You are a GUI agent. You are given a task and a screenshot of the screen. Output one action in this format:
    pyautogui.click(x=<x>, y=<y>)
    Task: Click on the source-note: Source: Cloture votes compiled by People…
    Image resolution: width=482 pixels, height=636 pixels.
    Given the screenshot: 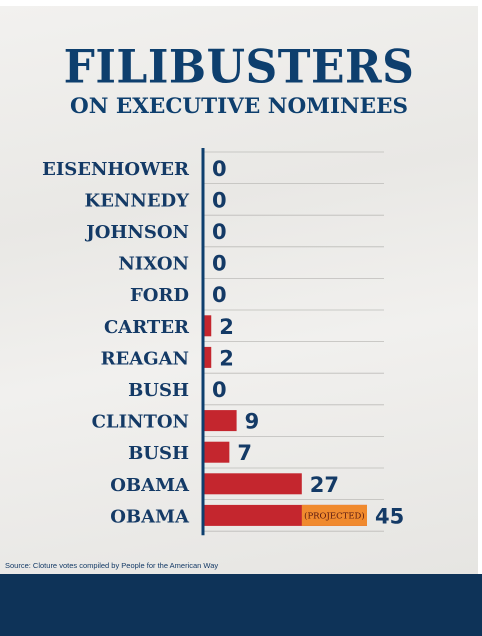 What is the action you would take?
    pyautogui.click(x=112, y=565)
    